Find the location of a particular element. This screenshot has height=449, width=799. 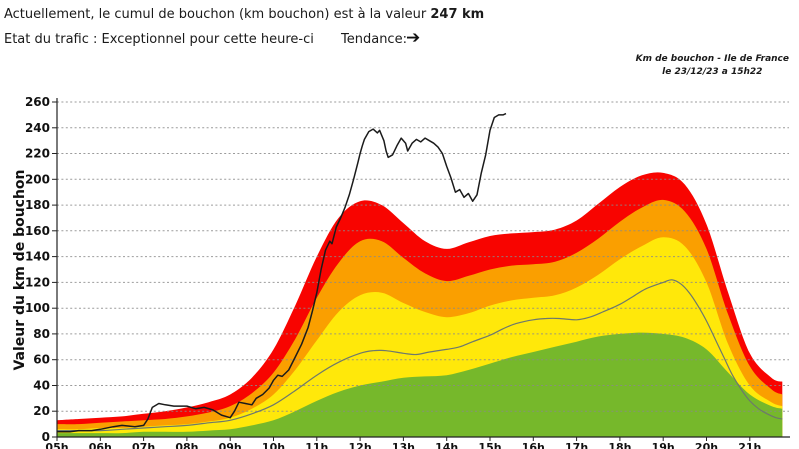

x-tick-label-07h: 07h is located at coordinates (143, 445).